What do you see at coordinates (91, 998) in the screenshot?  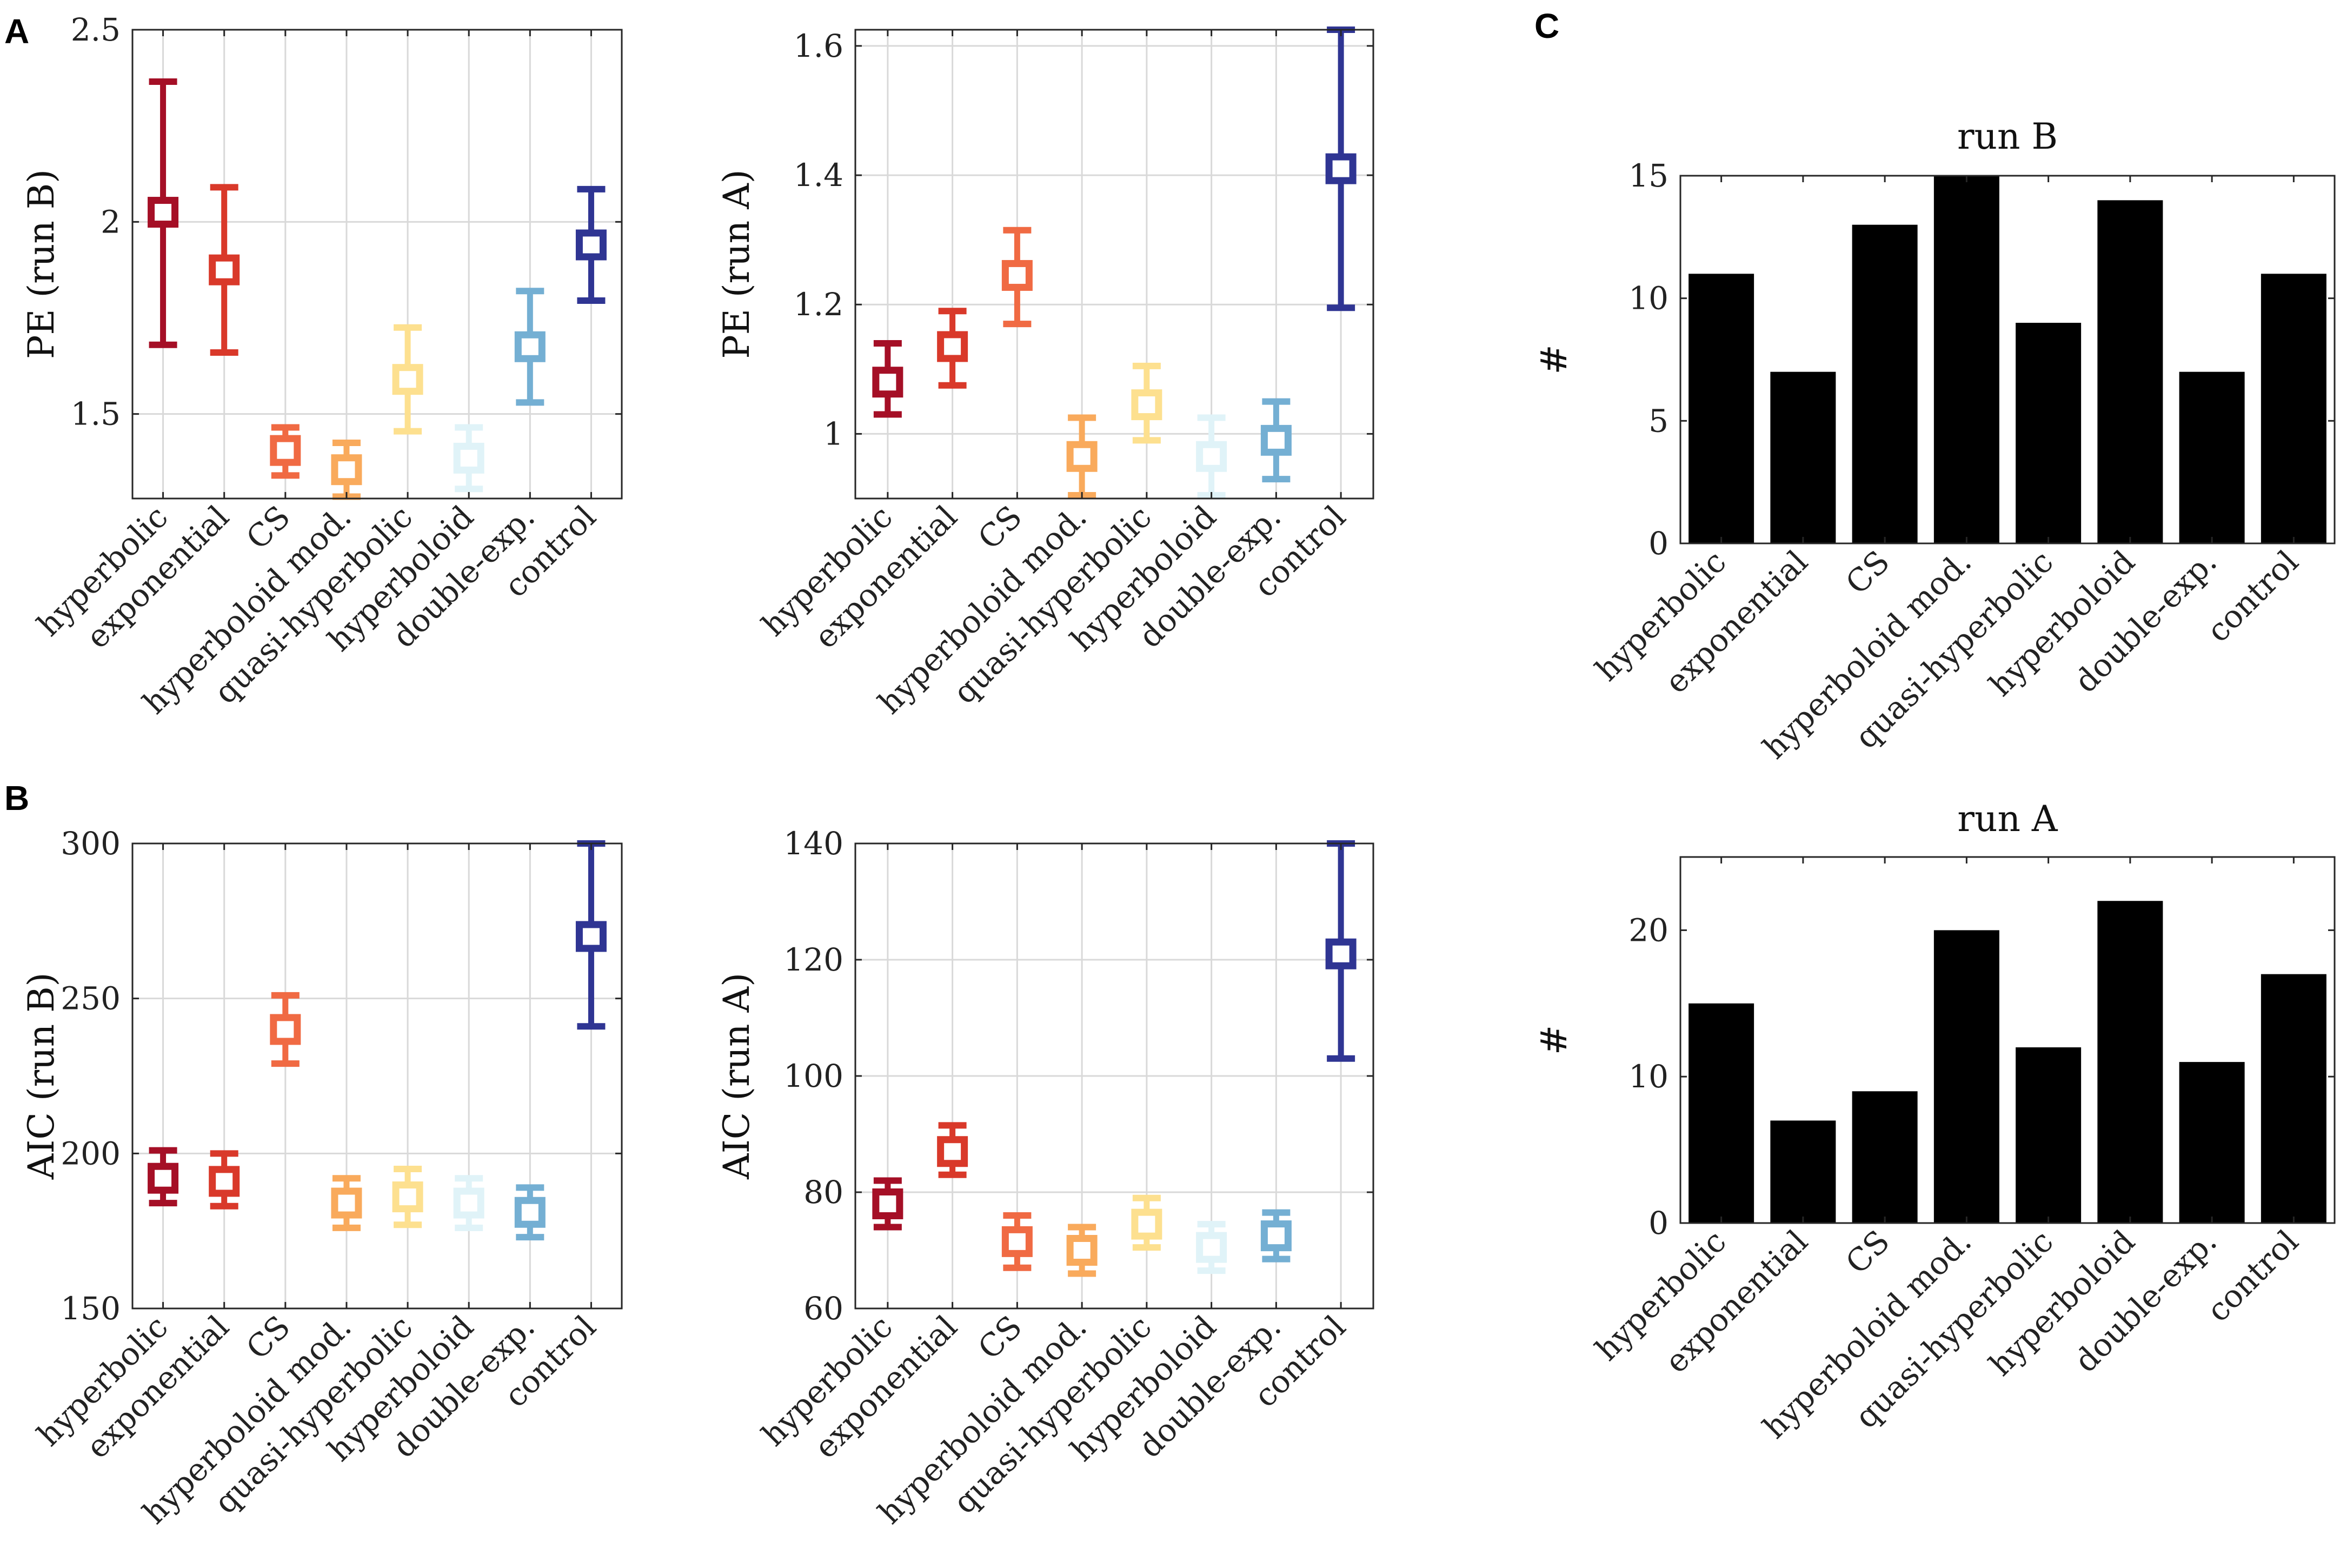 I see `y-tick-label: 250` at bounding box center [91, 998].